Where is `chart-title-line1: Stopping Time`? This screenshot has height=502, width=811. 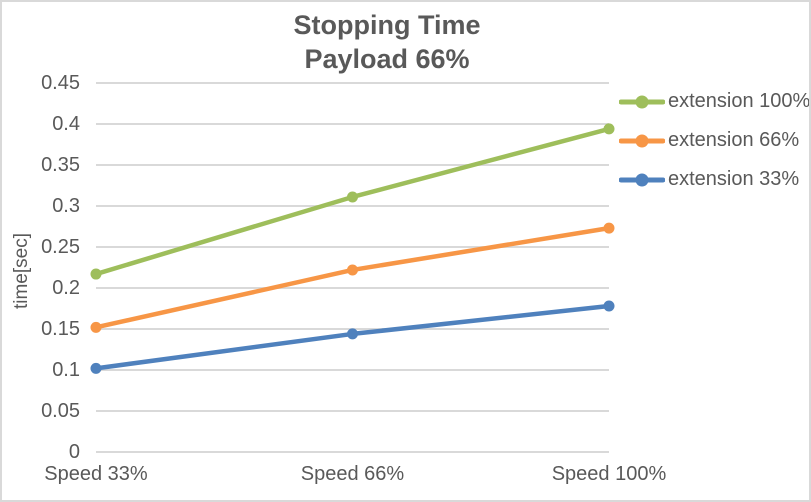
chart-title-line1: Stopping Time is located at coordinates (387, 25).